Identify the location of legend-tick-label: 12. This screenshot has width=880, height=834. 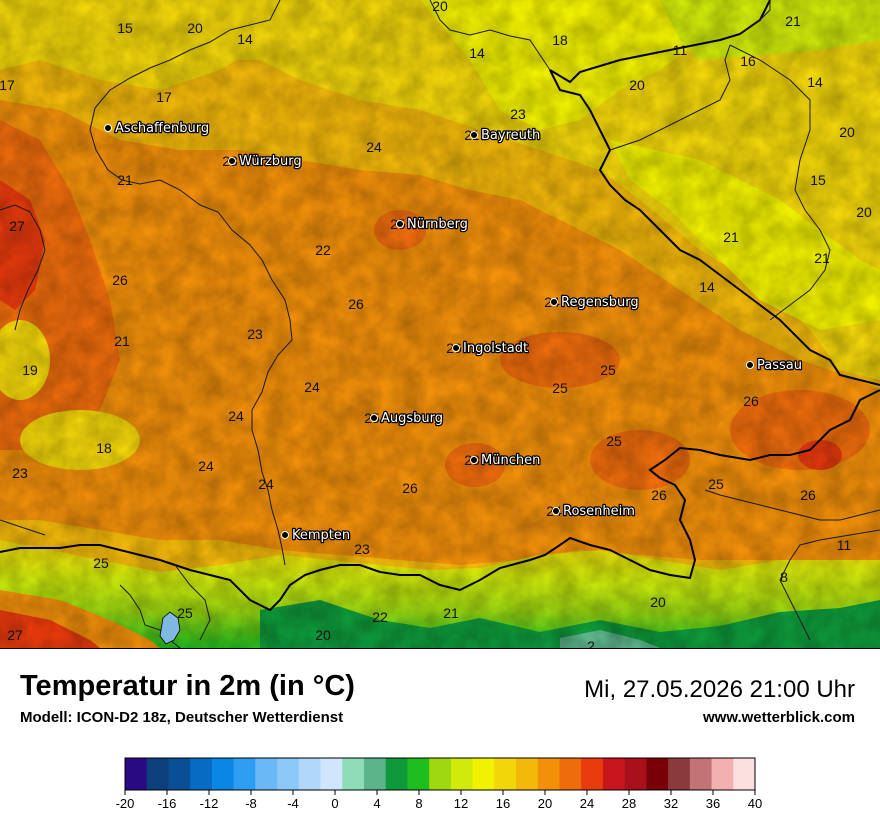
(461, 803).